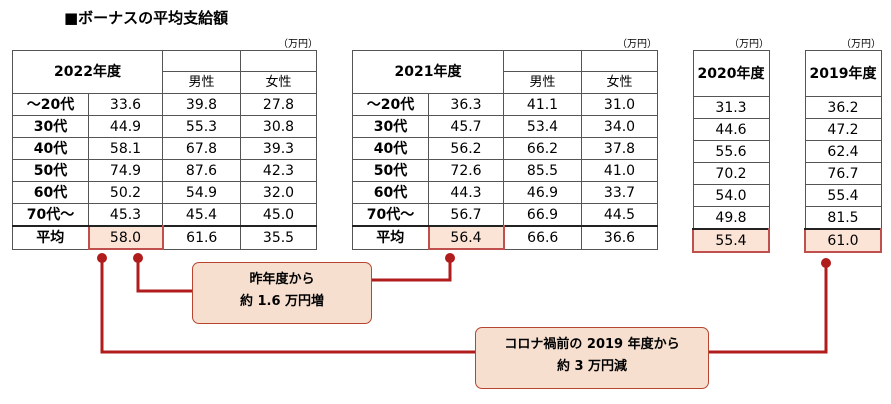  I want to click on table-row: 81.5, so click(843, 218).